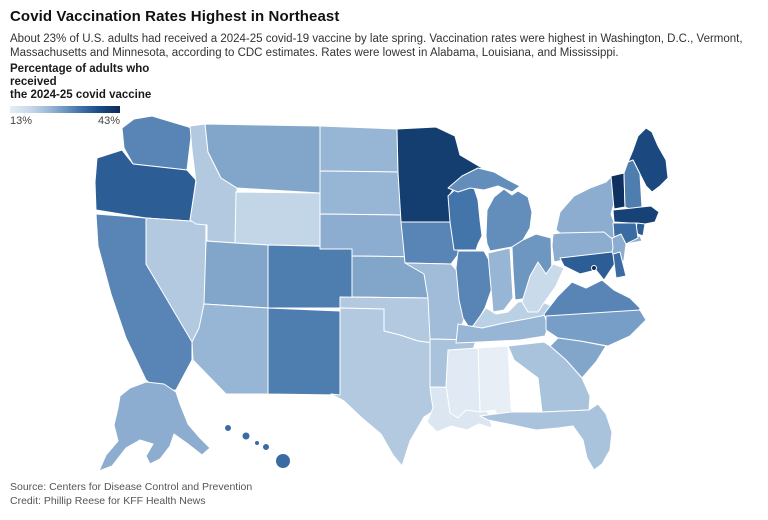 This screenshot has width=768, height=520. Describe the element at coordinates (543, 287) in the screenshot. I see `state-west-virginia` at that location.